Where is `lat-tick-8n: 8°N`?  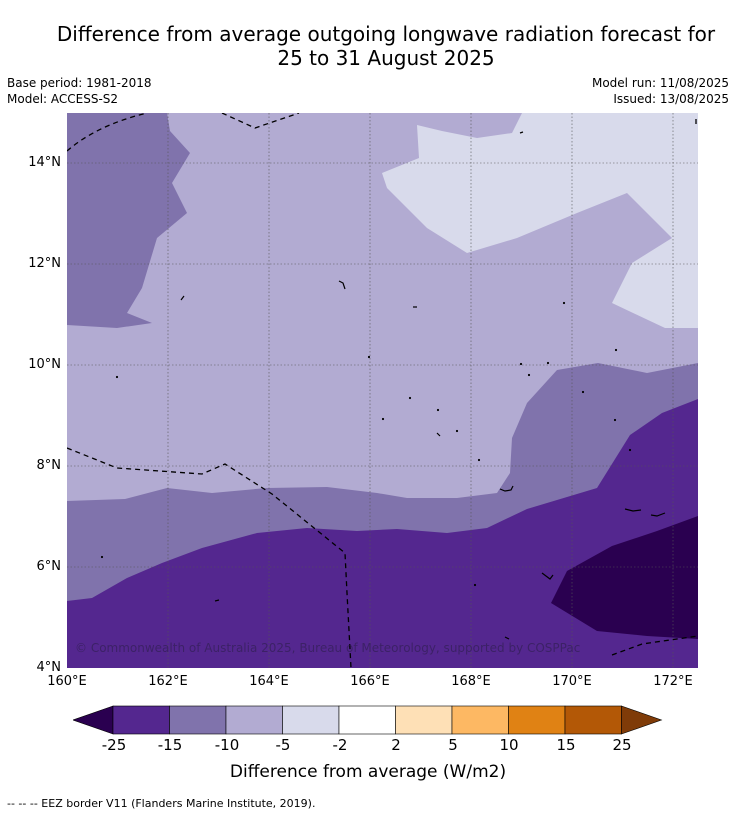 lat-tick-8n: 8°N is located at coordinates (49, 465).